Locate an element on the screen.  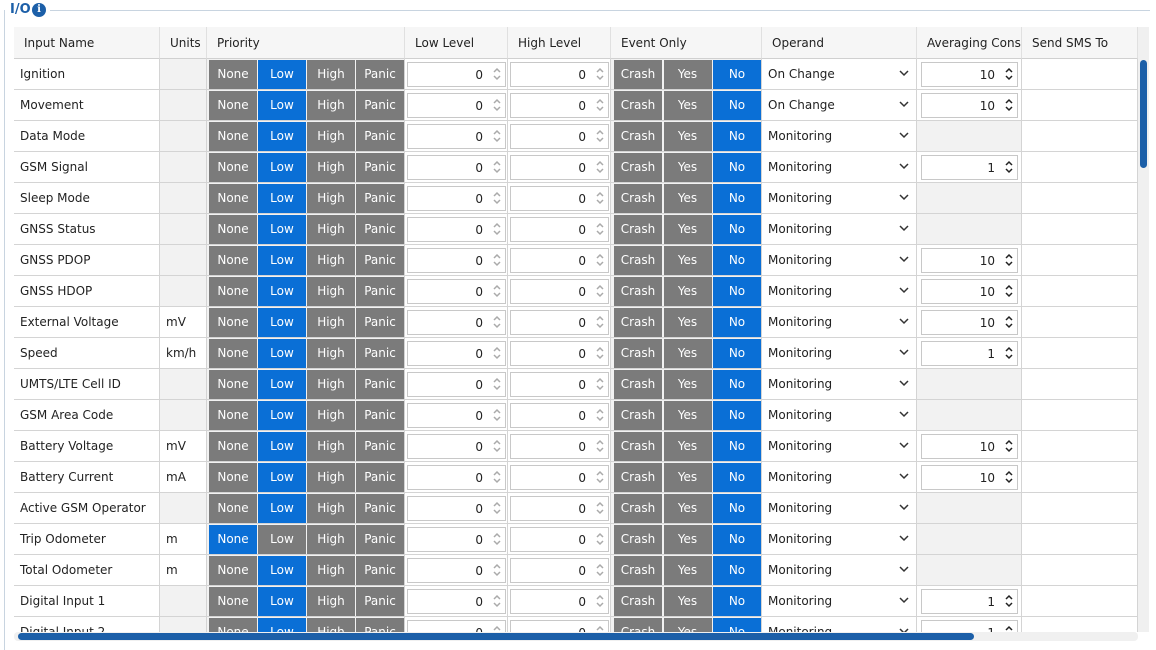
averaging-input: 1 is located at coordinates (969, 626).